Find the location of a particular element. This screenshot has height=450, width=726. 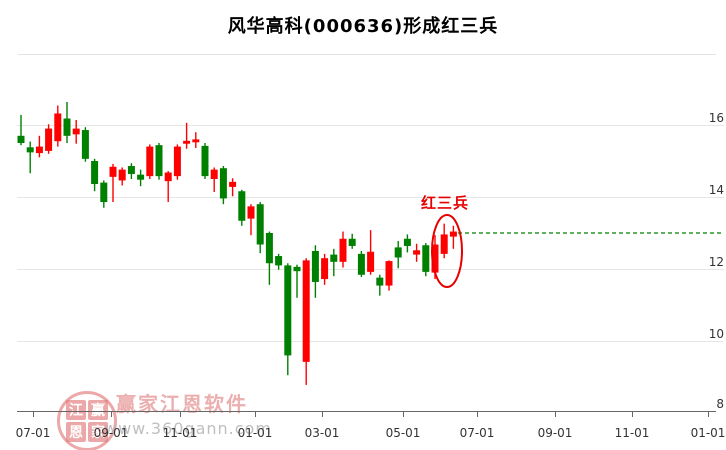

pattern-annotation-label: 红三兵 is located at coordinates (445, 203).